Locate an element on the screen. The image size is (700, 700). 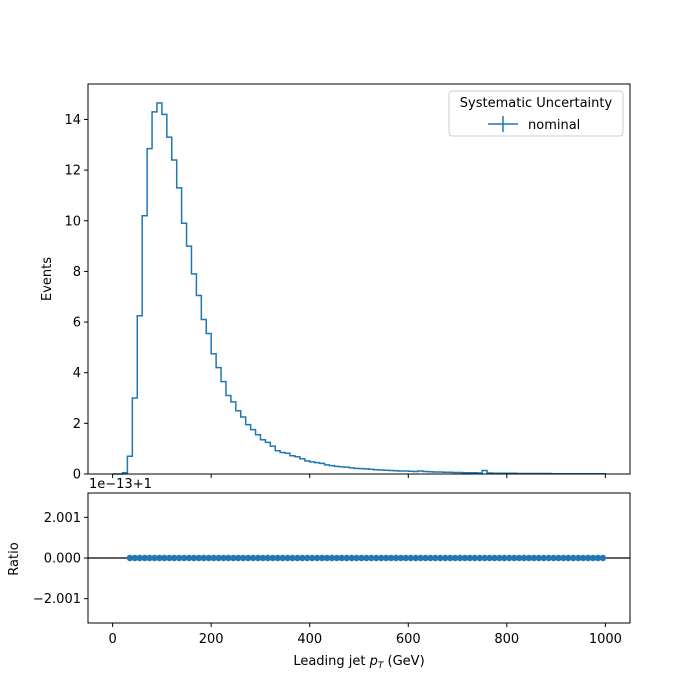
ratio-points is located at coordinates (366, 558).